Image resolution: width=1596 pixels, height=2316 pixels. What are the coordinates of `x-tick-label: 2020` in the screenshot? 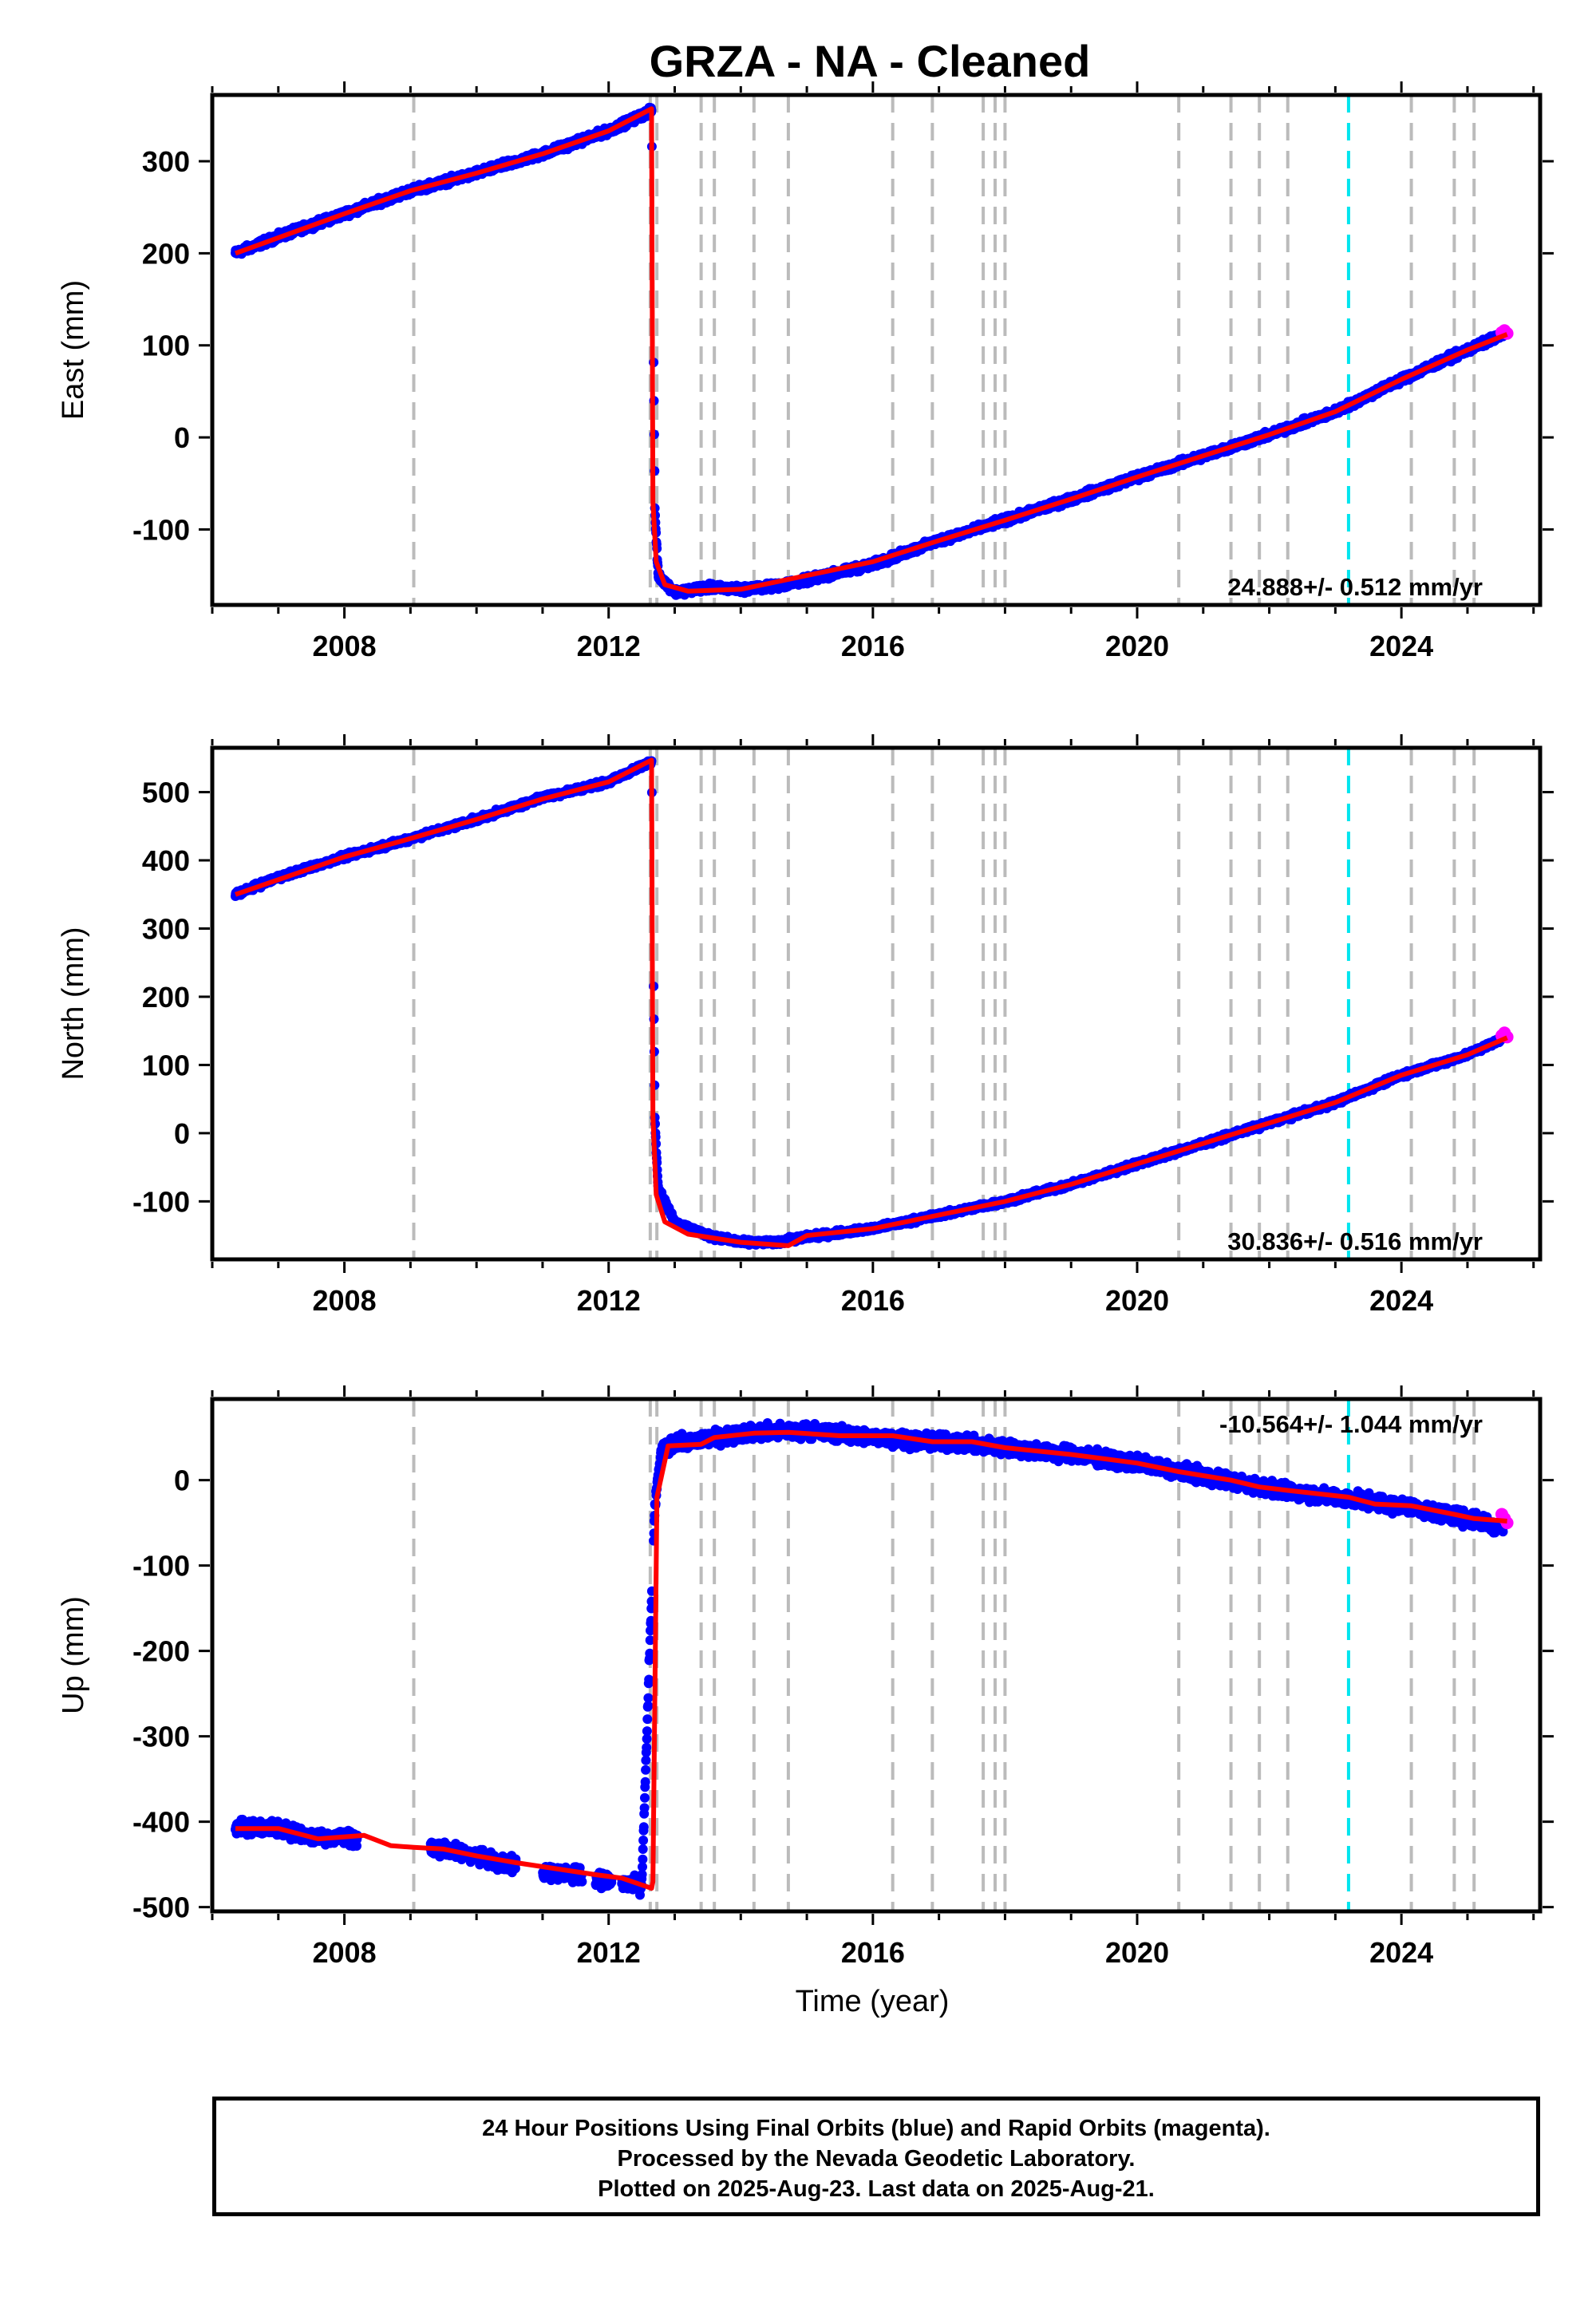 It's located at (1137, 646).